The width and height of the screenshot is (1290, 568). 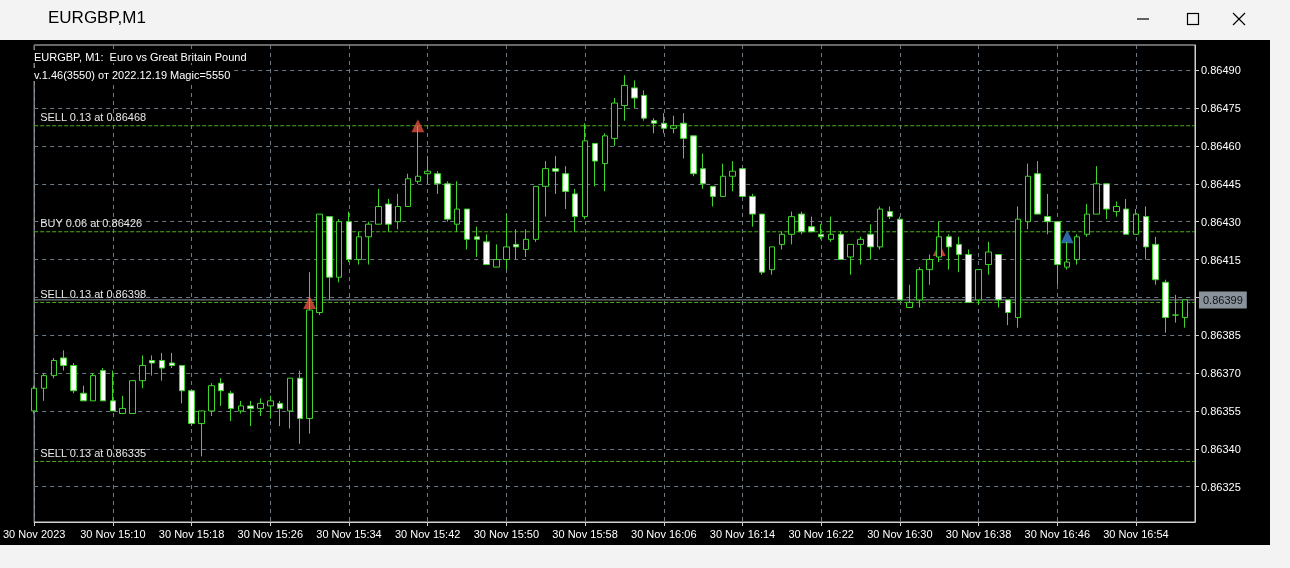 I want to click on y-tick-label: 0.86415, so click(x=1221, y=259).